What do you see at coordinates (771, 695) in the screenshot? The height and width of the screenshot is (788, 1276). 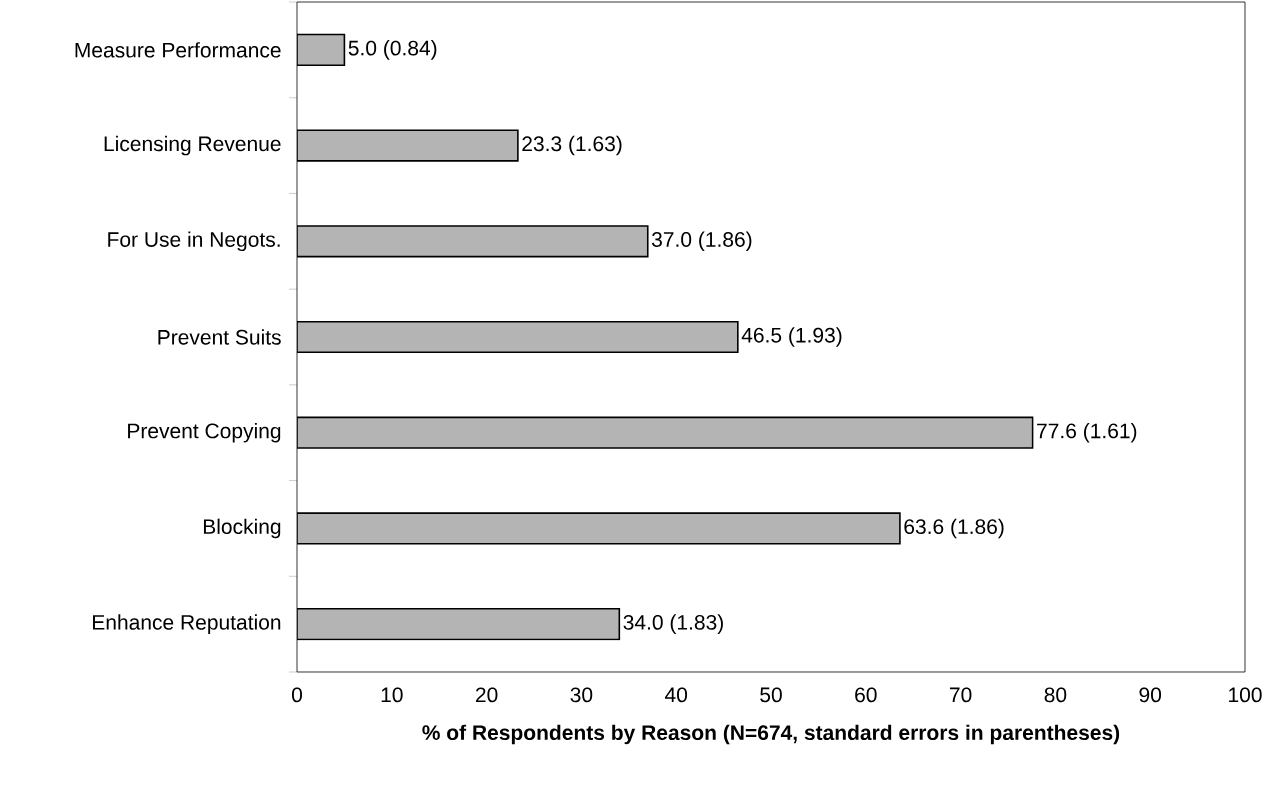 I see `x-tick-label: 50` at bounding box center [771, 695].